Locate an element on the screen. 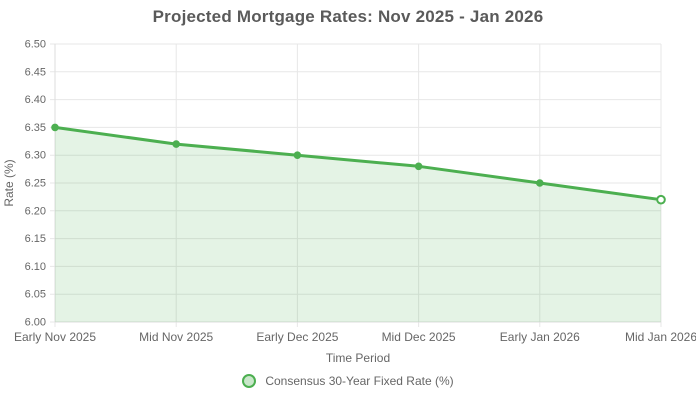 This screenshot has width=696, height=402. legend-item-consensus-rate: Consensus 30-Year Fixed Rate (%) is located at coordinates (348, 381).